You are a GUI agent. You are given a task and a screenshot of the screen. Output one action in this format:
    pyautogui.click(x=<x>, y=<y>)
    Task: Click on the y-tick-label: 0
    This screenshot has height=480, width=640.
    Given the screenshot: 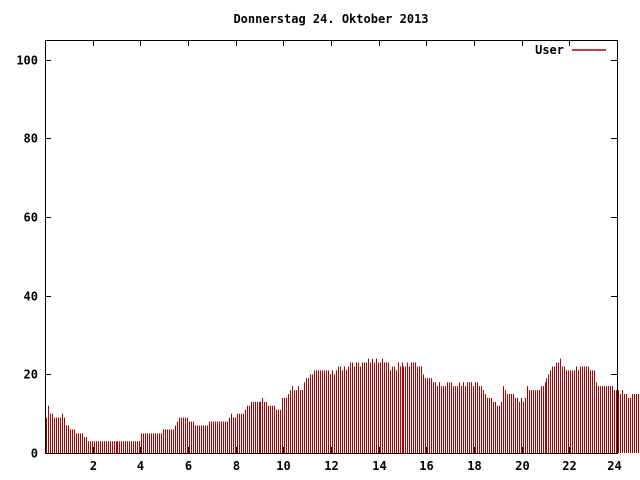 What is the action you would take?
    pyautogui.click(x=34, y=454)
    